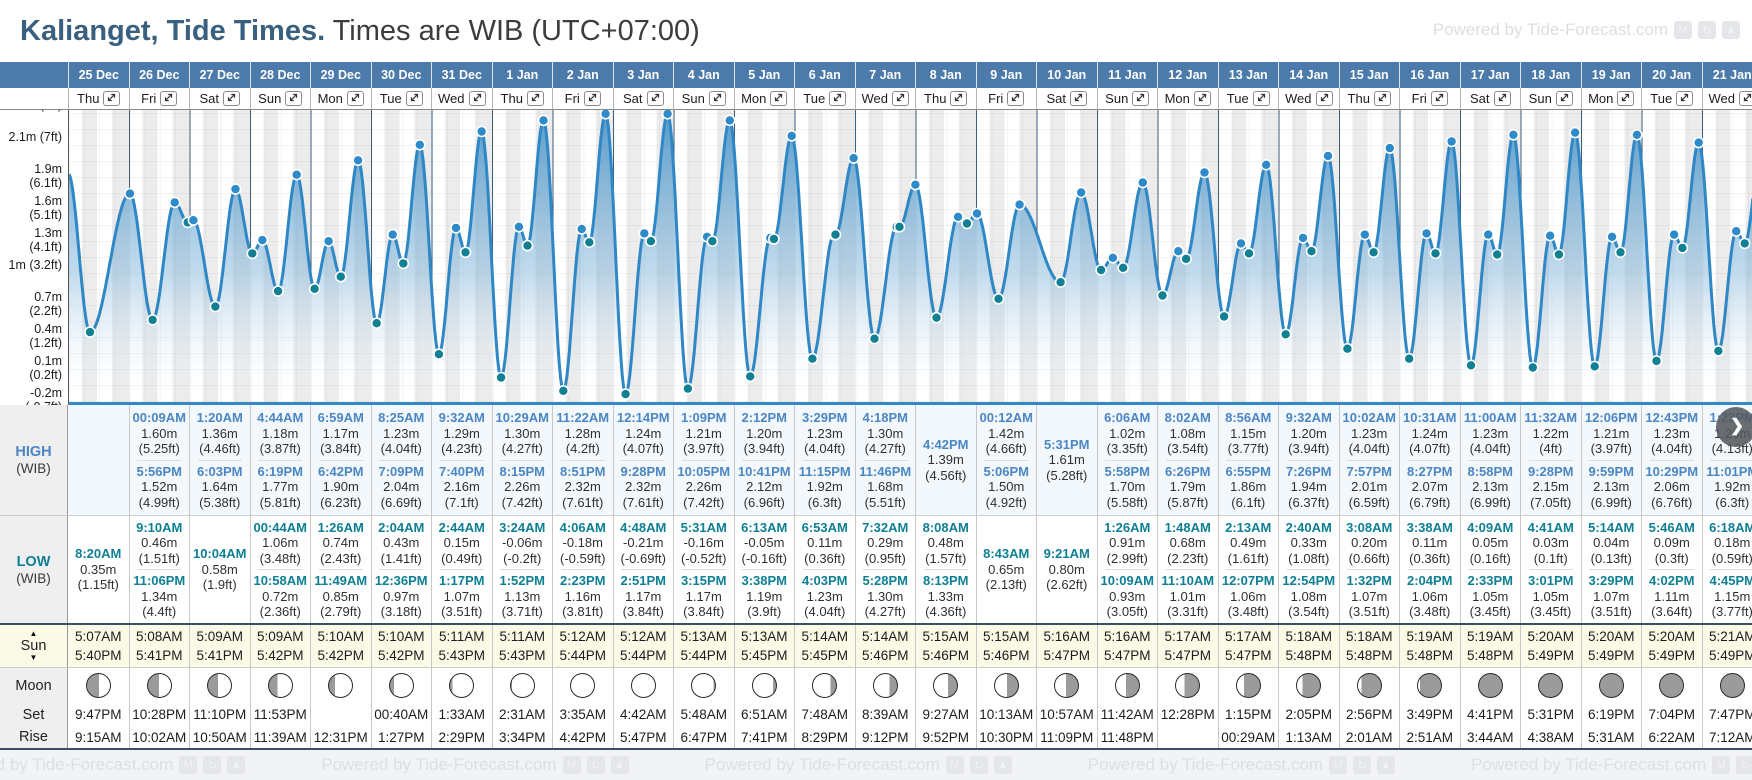  I want to click on moonrise-time: 2:51AM, so click(1430, 737).